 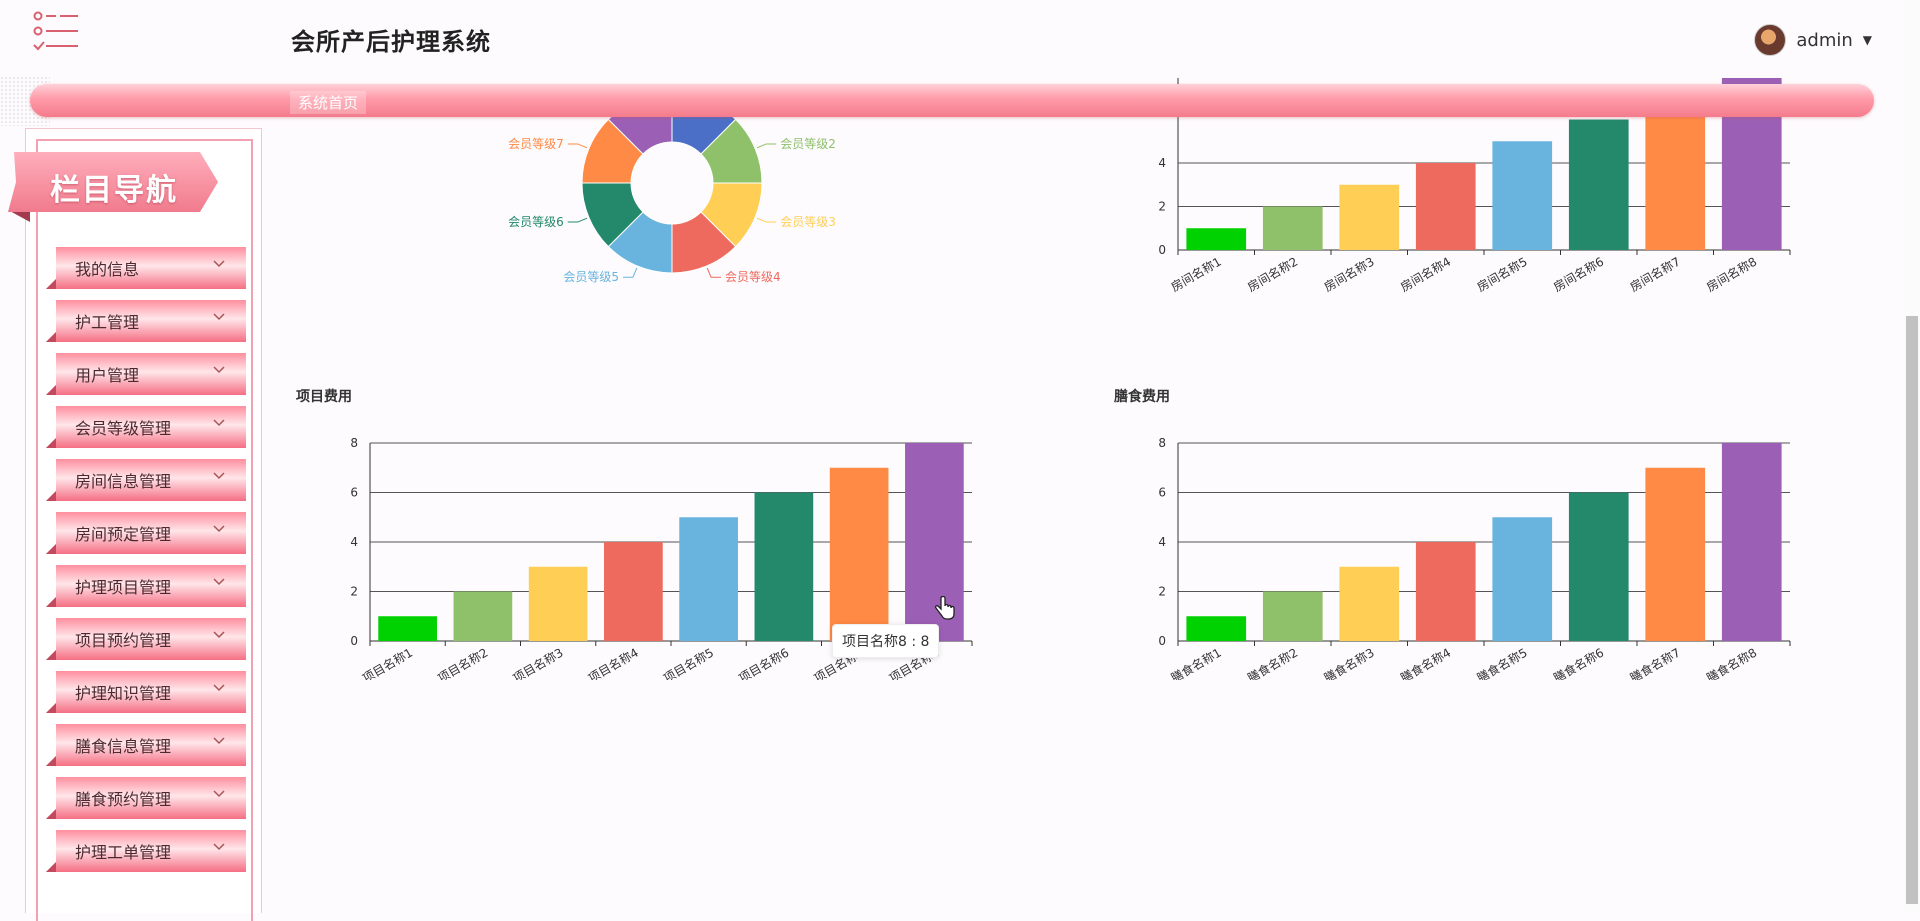 What do you see at coordinates (764, 662) in the screenshot?
I see `x-tick-label: 项目名称6` at bounding box center [764, 662].